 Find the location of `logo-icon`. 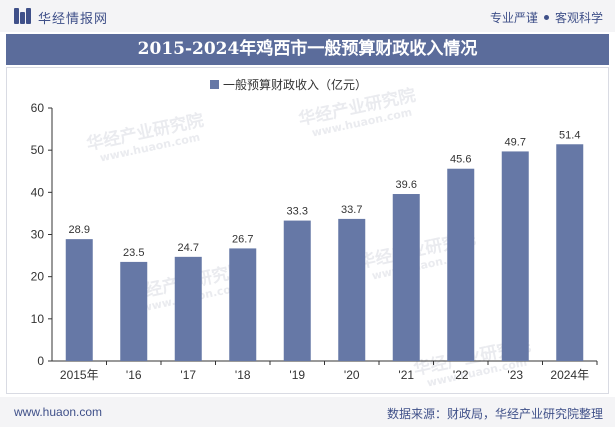

logo-icon is located at coordinates (23, 16).